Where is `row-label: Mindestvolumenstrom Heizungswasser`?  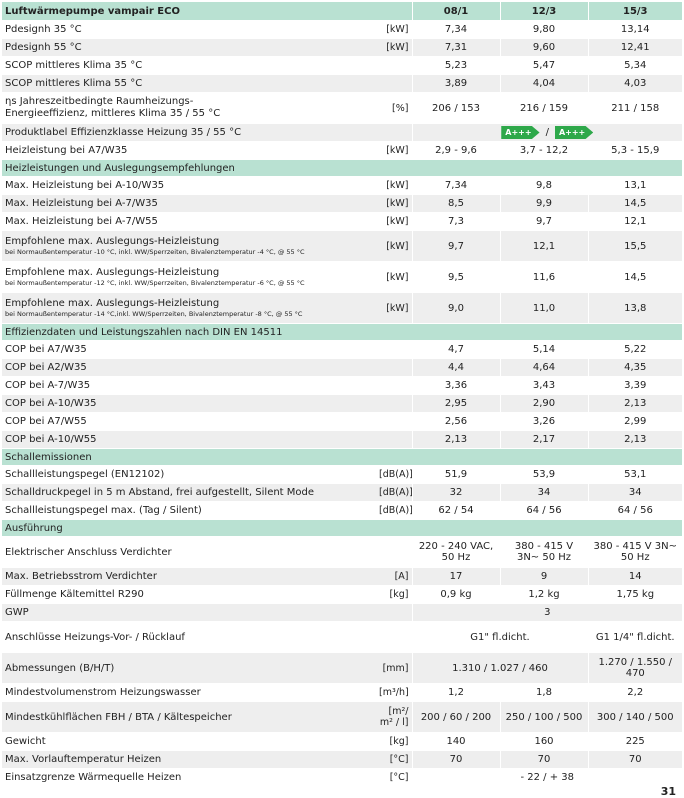 row-label: Mindestvolumenstrom Heizungswasser is located at coordinates (189, 692).